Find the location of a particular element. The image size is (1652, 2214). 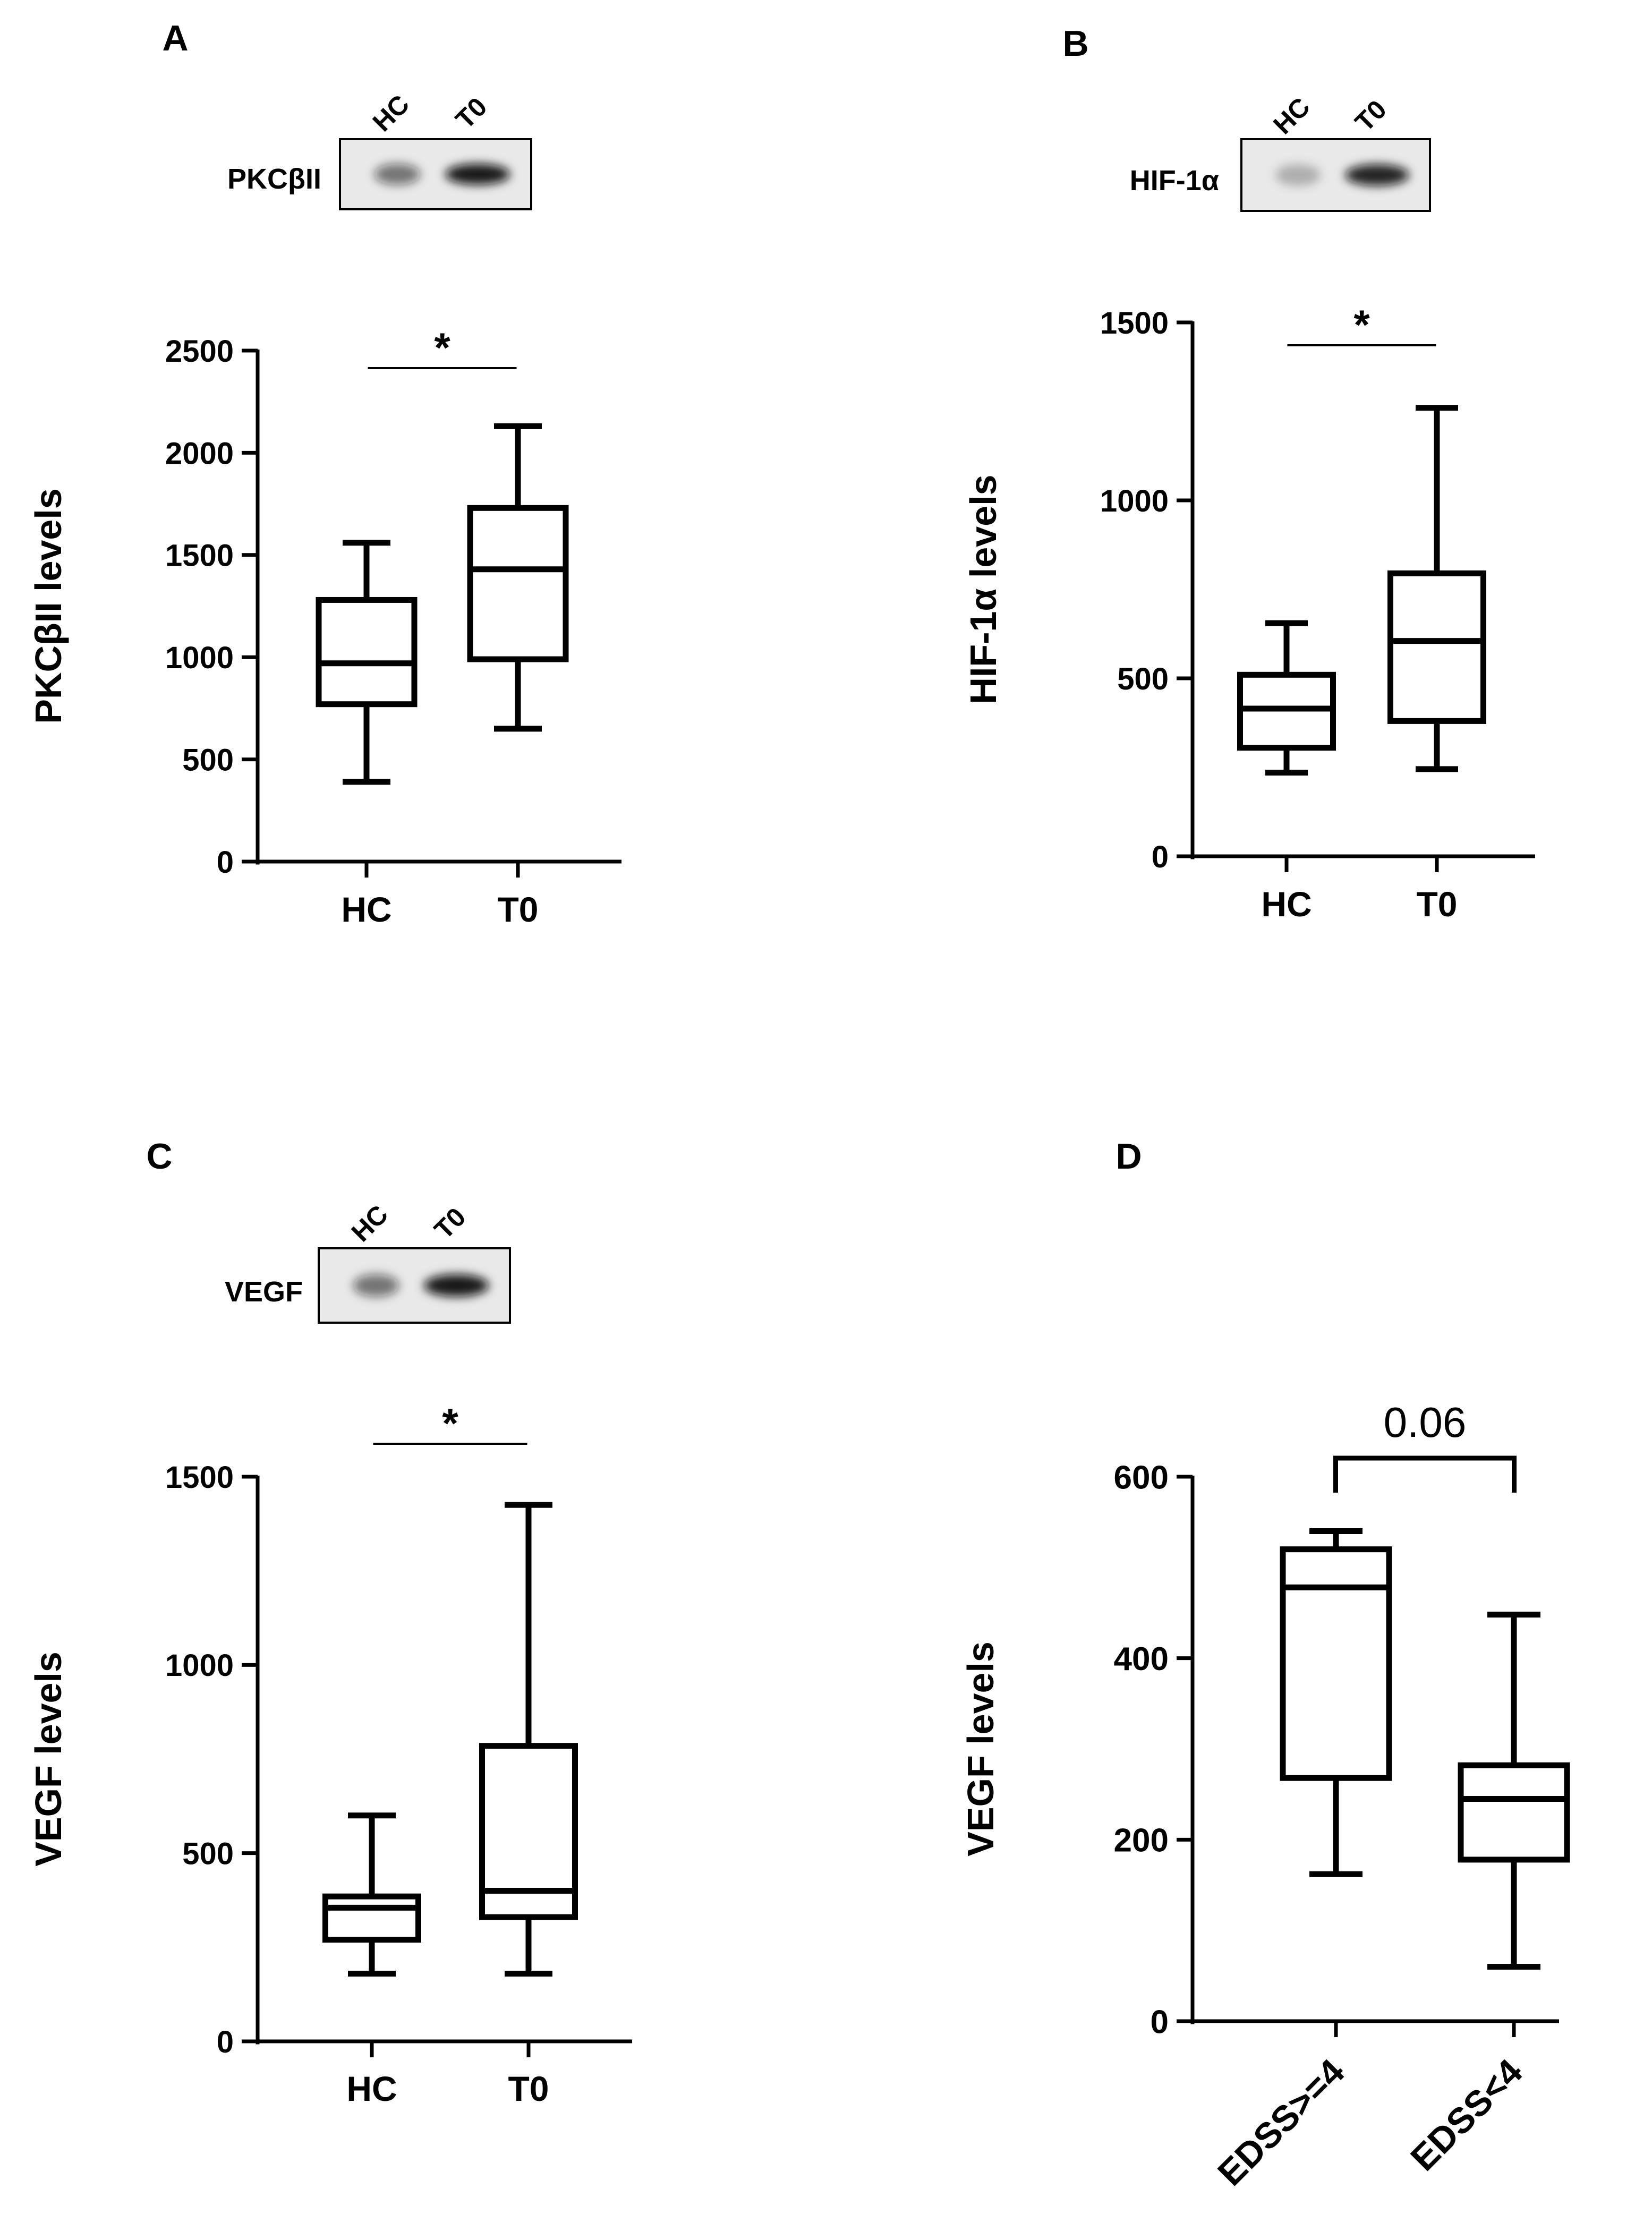

western-blot: PKCβII HC T0 is located at coordinates (379, 149).